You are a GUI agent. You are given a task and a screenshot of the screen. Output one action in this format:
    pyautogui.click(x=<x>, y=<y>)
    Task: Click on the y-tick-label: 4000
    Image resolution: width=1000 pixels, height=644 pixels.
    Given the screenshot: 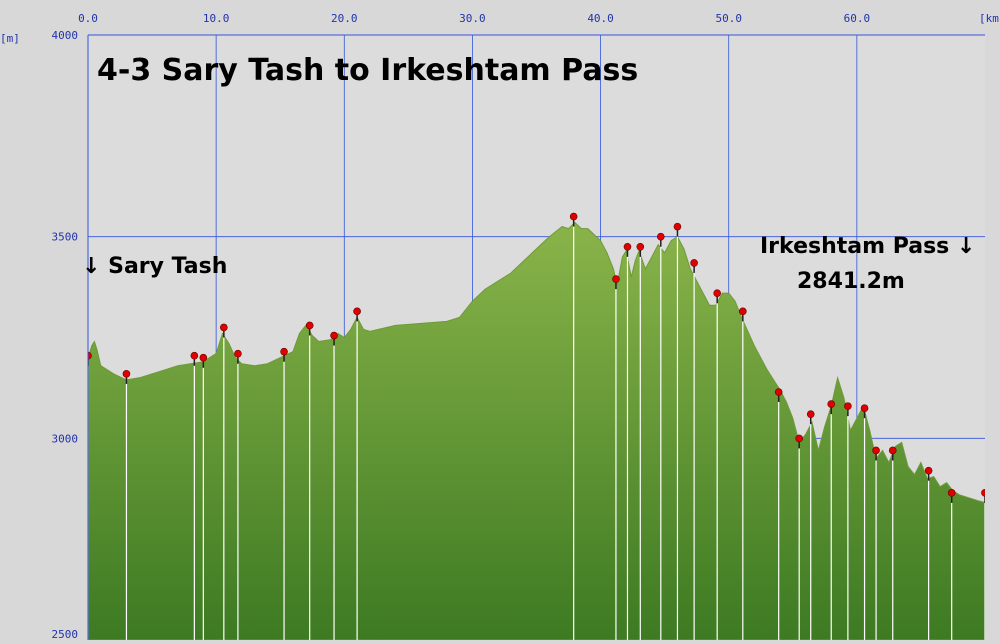 What is the action you would take?
    pyautogui.click(x=65, y=35)
    